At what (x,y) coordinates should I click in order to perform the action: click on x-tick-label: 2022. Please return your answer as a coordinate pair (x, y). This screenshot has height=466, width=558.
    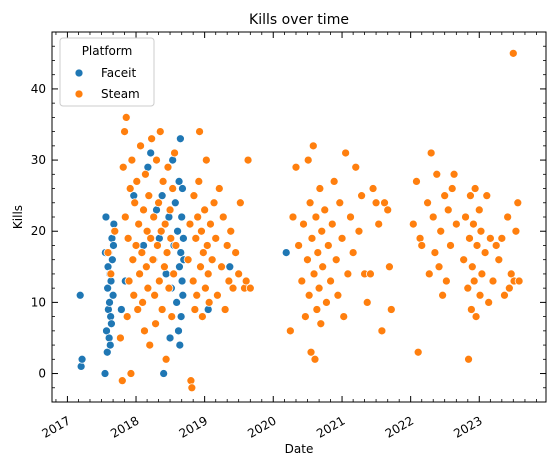
    Looking at the image, I should click on (399, 426).